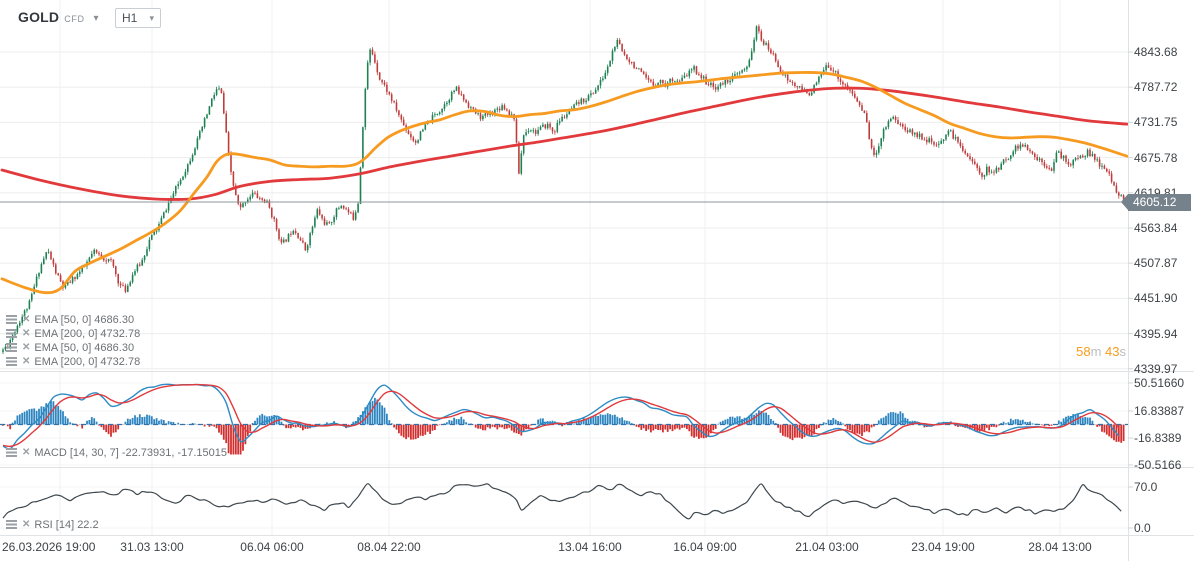 The height and width of the screenshot is (561, 1194). Describe the element at coordinates (1098, 351) in the screenshot. I see `countdown-minutes-unit: m` at that location.